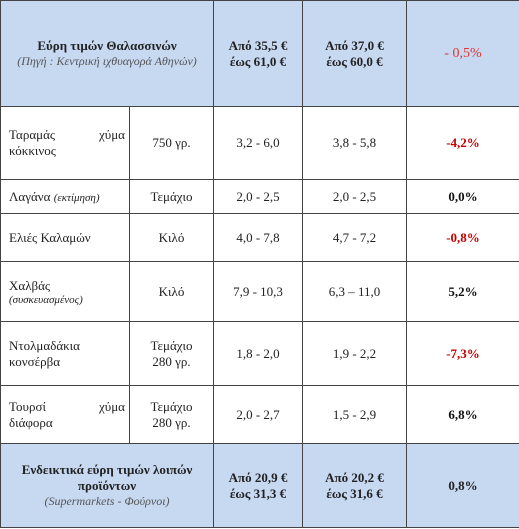  Describe the element at coordinates (354, 45) in the screenshot. I see `header-range2-from: Από 37,0 €` at that location.